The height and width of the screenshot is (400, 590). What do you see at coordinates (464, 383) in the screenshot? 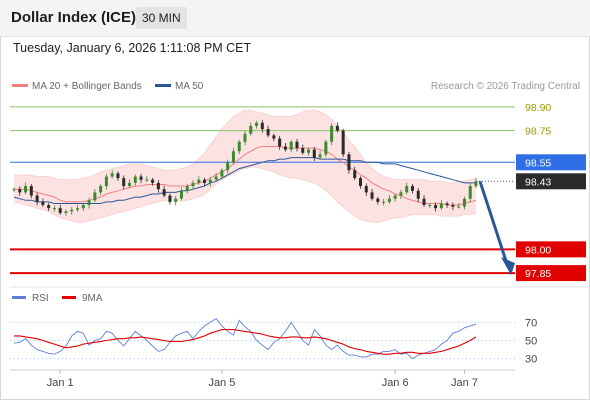
I see `x-tick-label: Jan 7` at bounding box center [464, 383].